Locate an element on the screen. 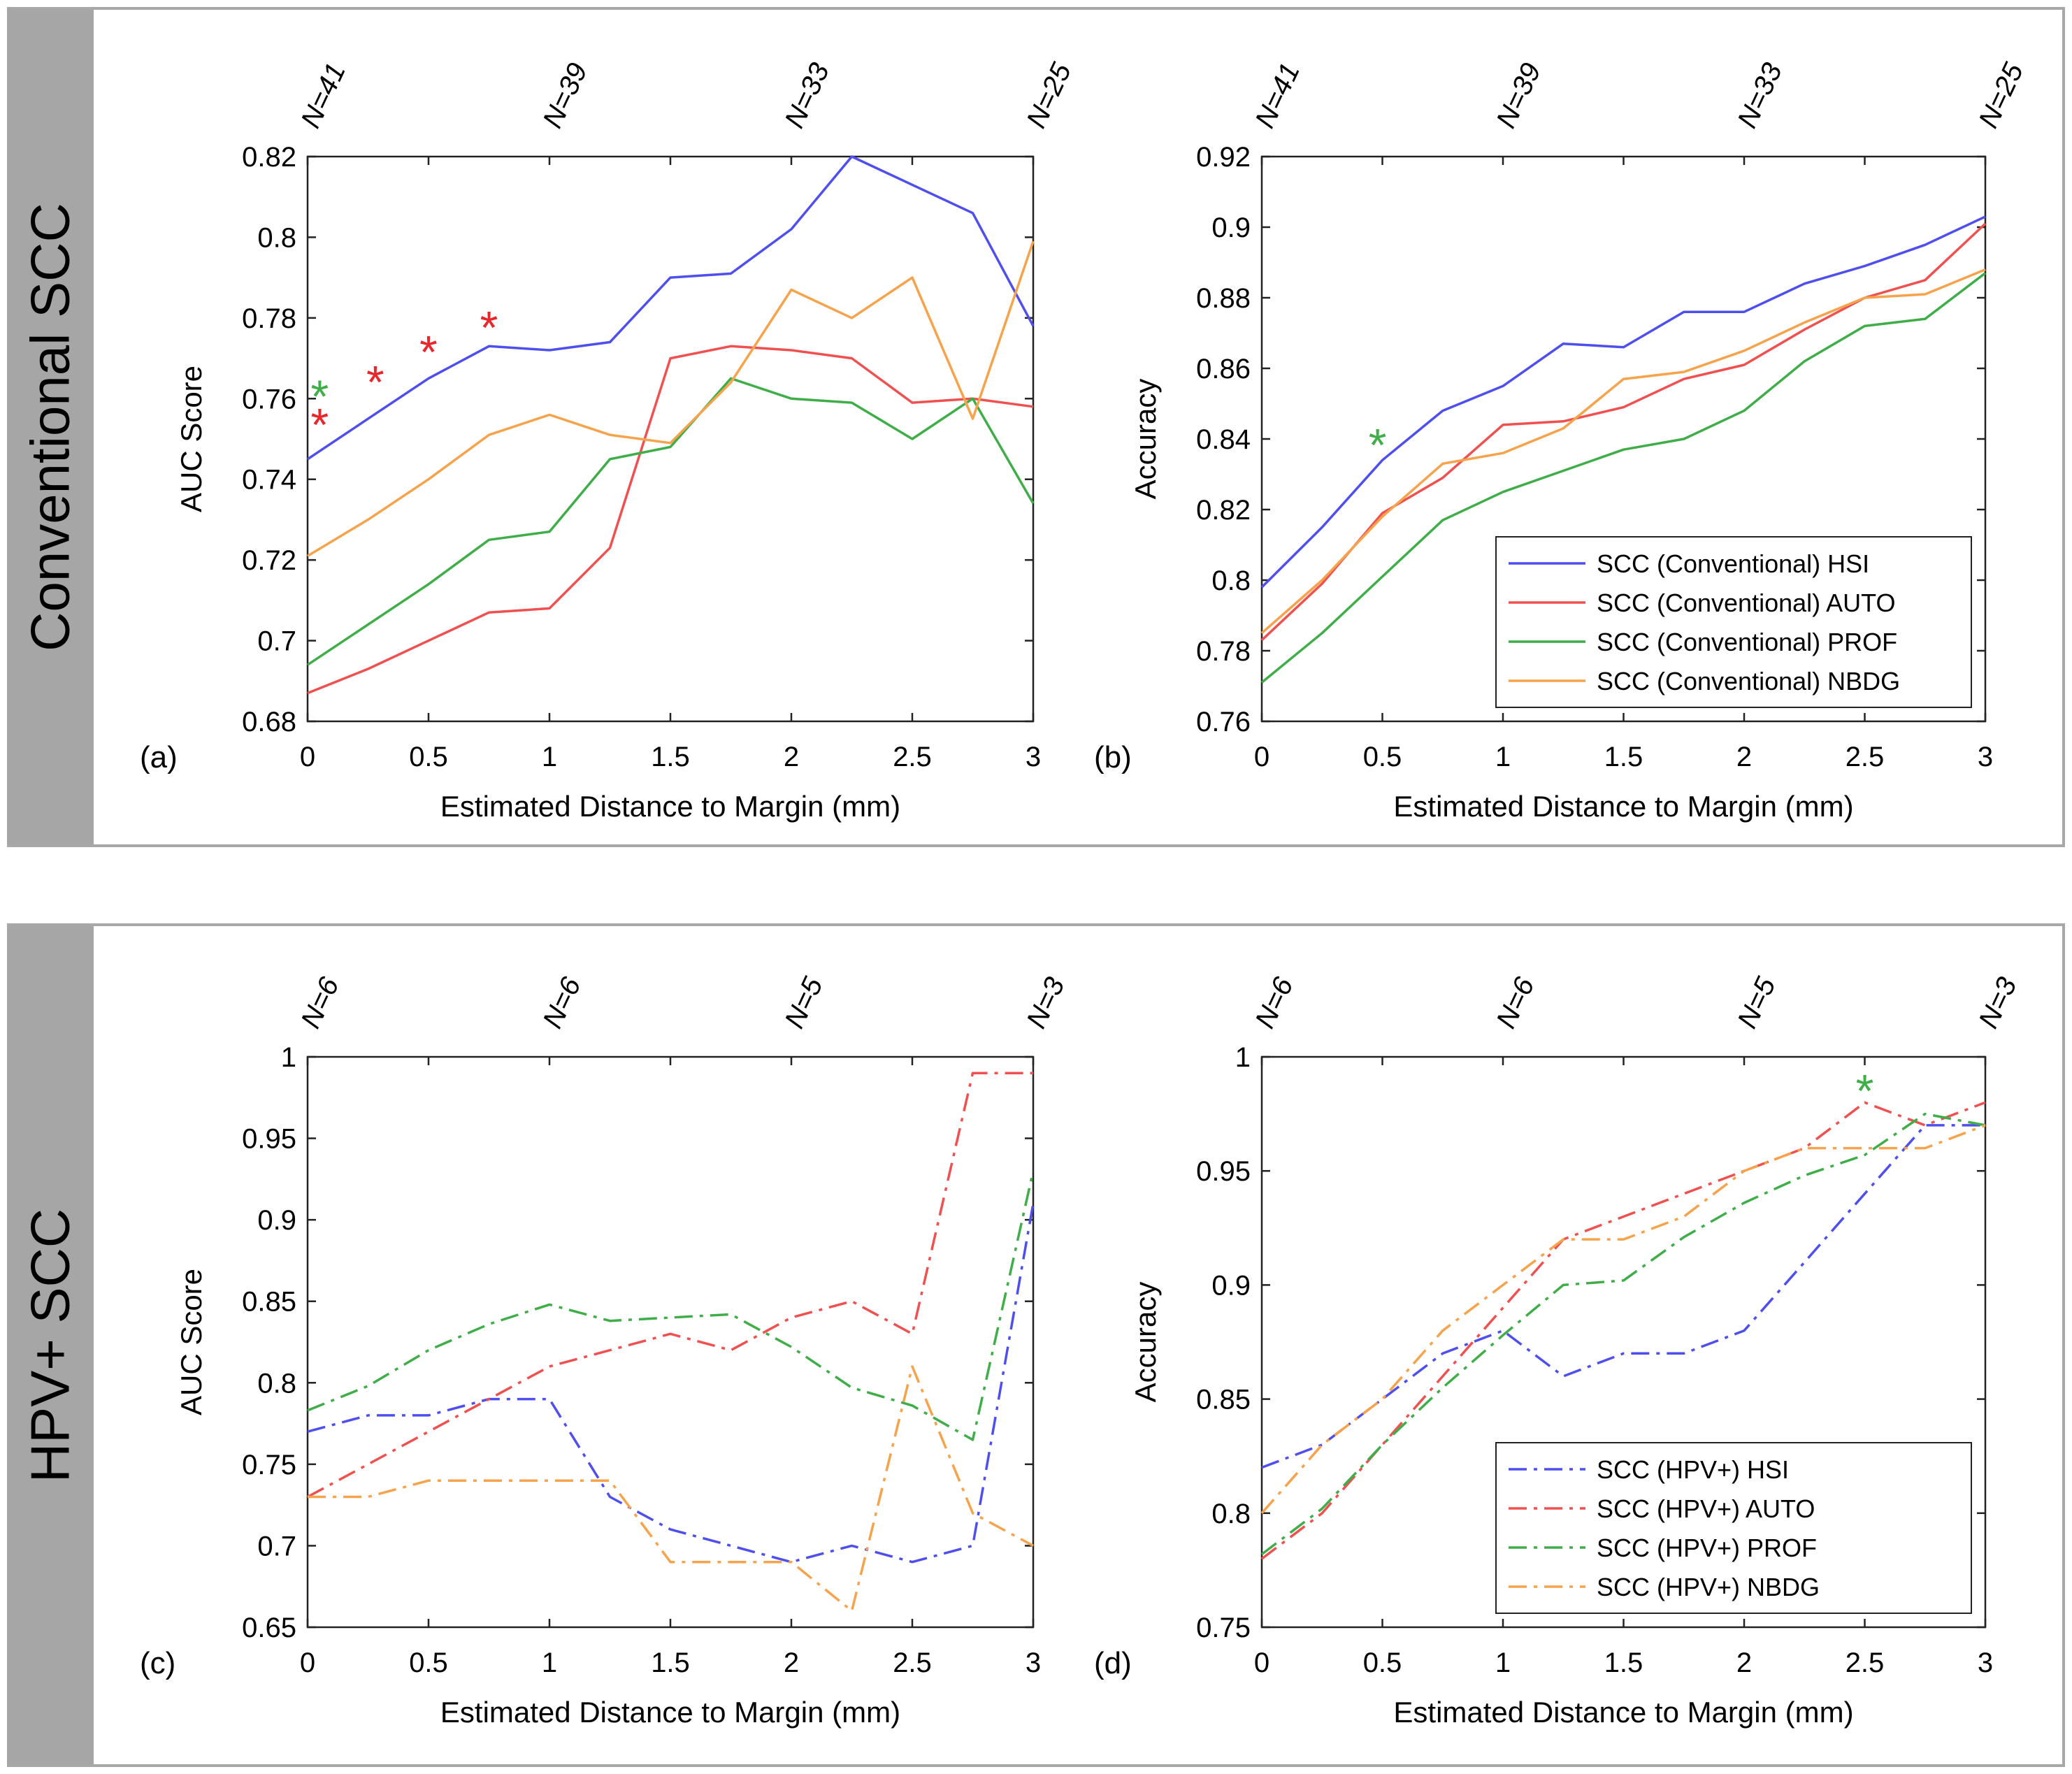 Image resolution: width=2072 pixels, height=1774 pixels. y-tick-label: 0.65 is located at coordinates (269, 1628).